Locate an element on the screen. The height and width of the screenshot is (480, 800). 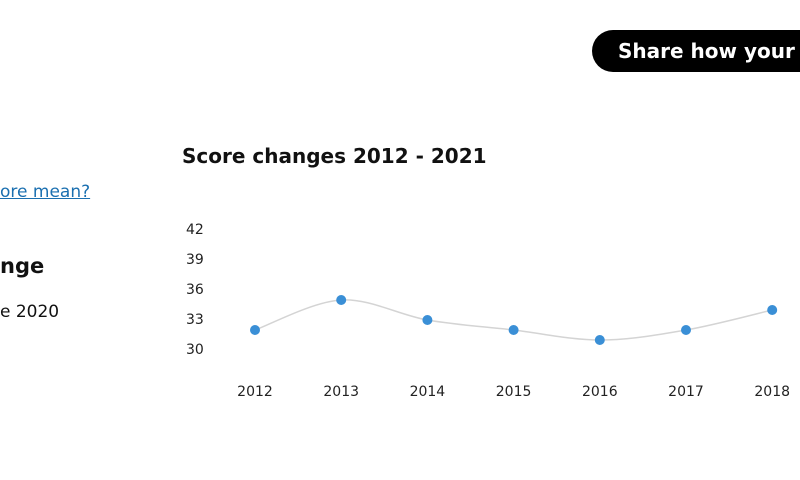
x-tick-label: 2018 is located at coordinates (772, 392).